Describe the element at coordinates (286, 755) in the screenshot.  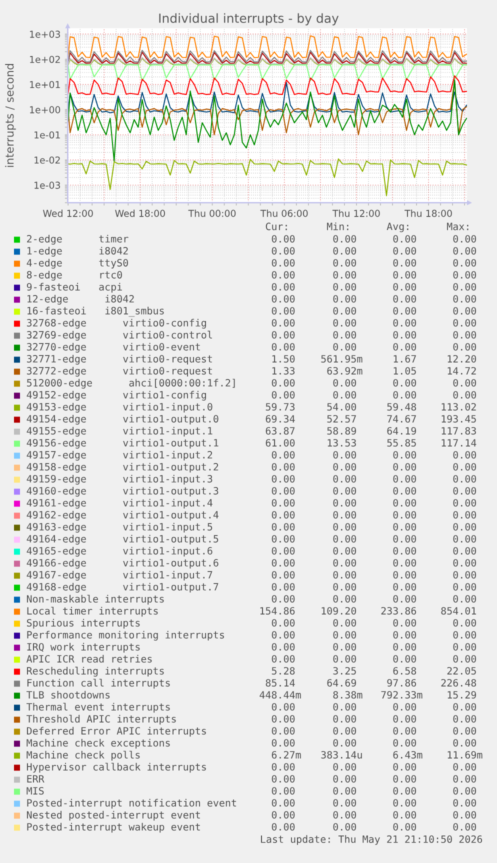
I see `text: 6.27m` at that location.